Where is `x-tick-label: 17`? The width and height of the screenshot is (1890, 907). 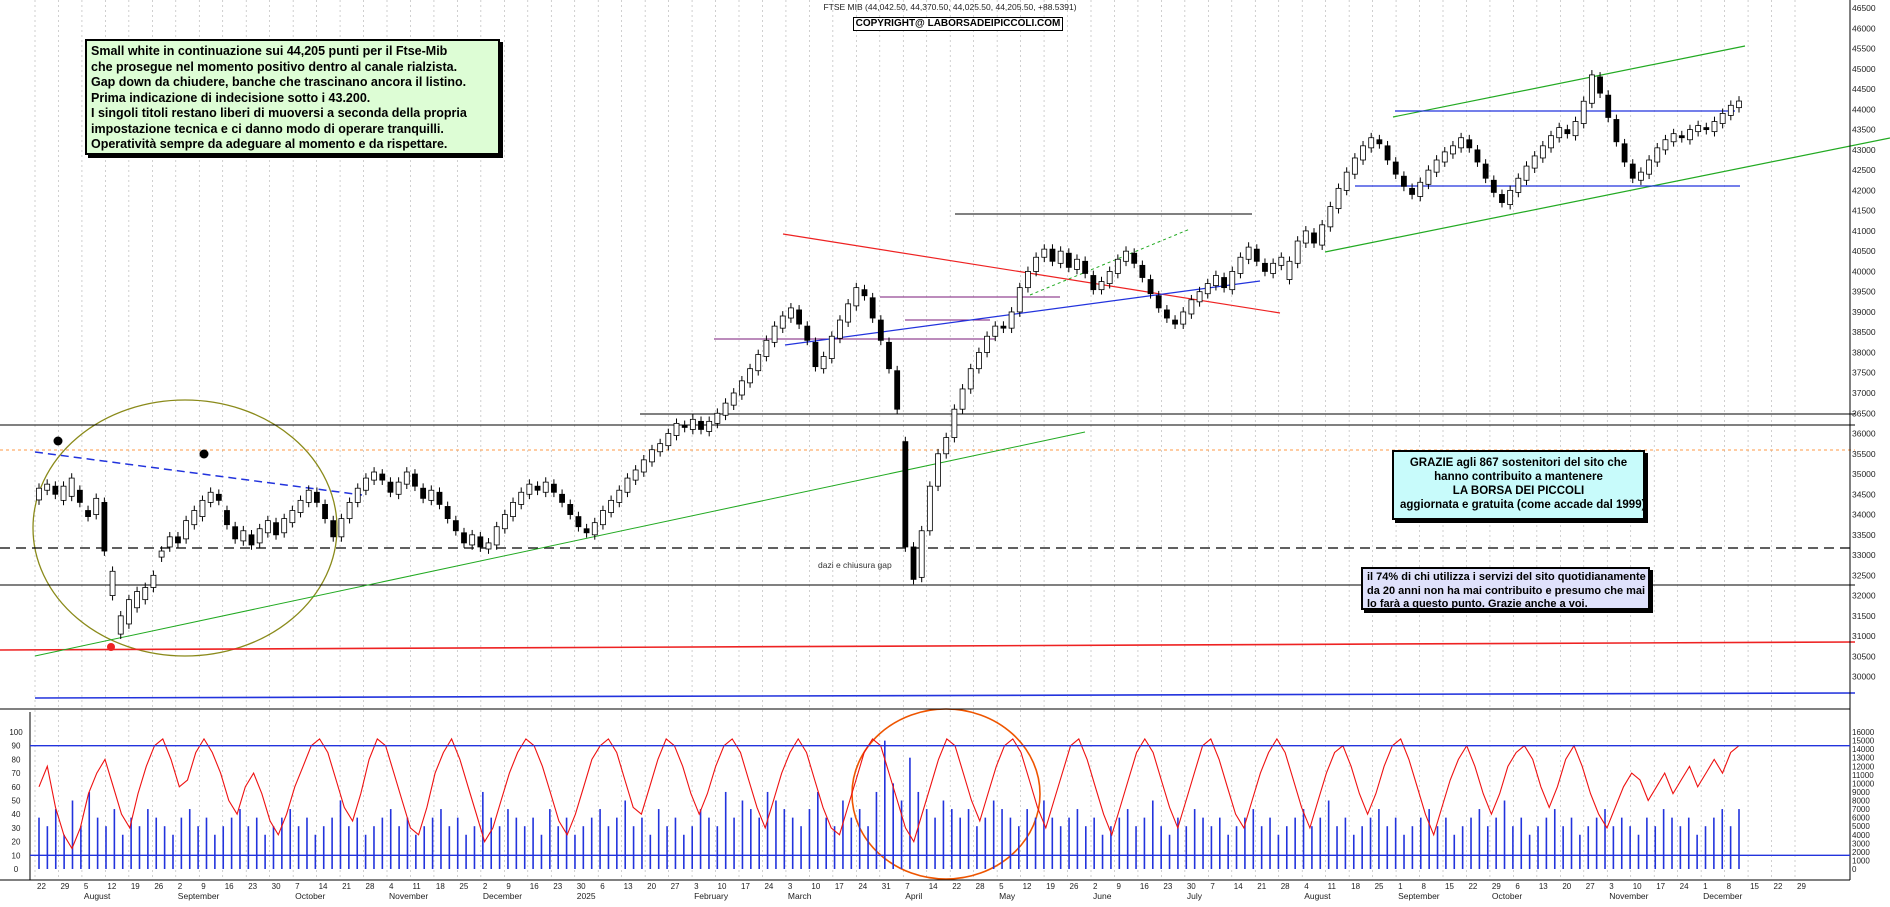 x-tick-label: 17 is located at coordinates (1660, 886).